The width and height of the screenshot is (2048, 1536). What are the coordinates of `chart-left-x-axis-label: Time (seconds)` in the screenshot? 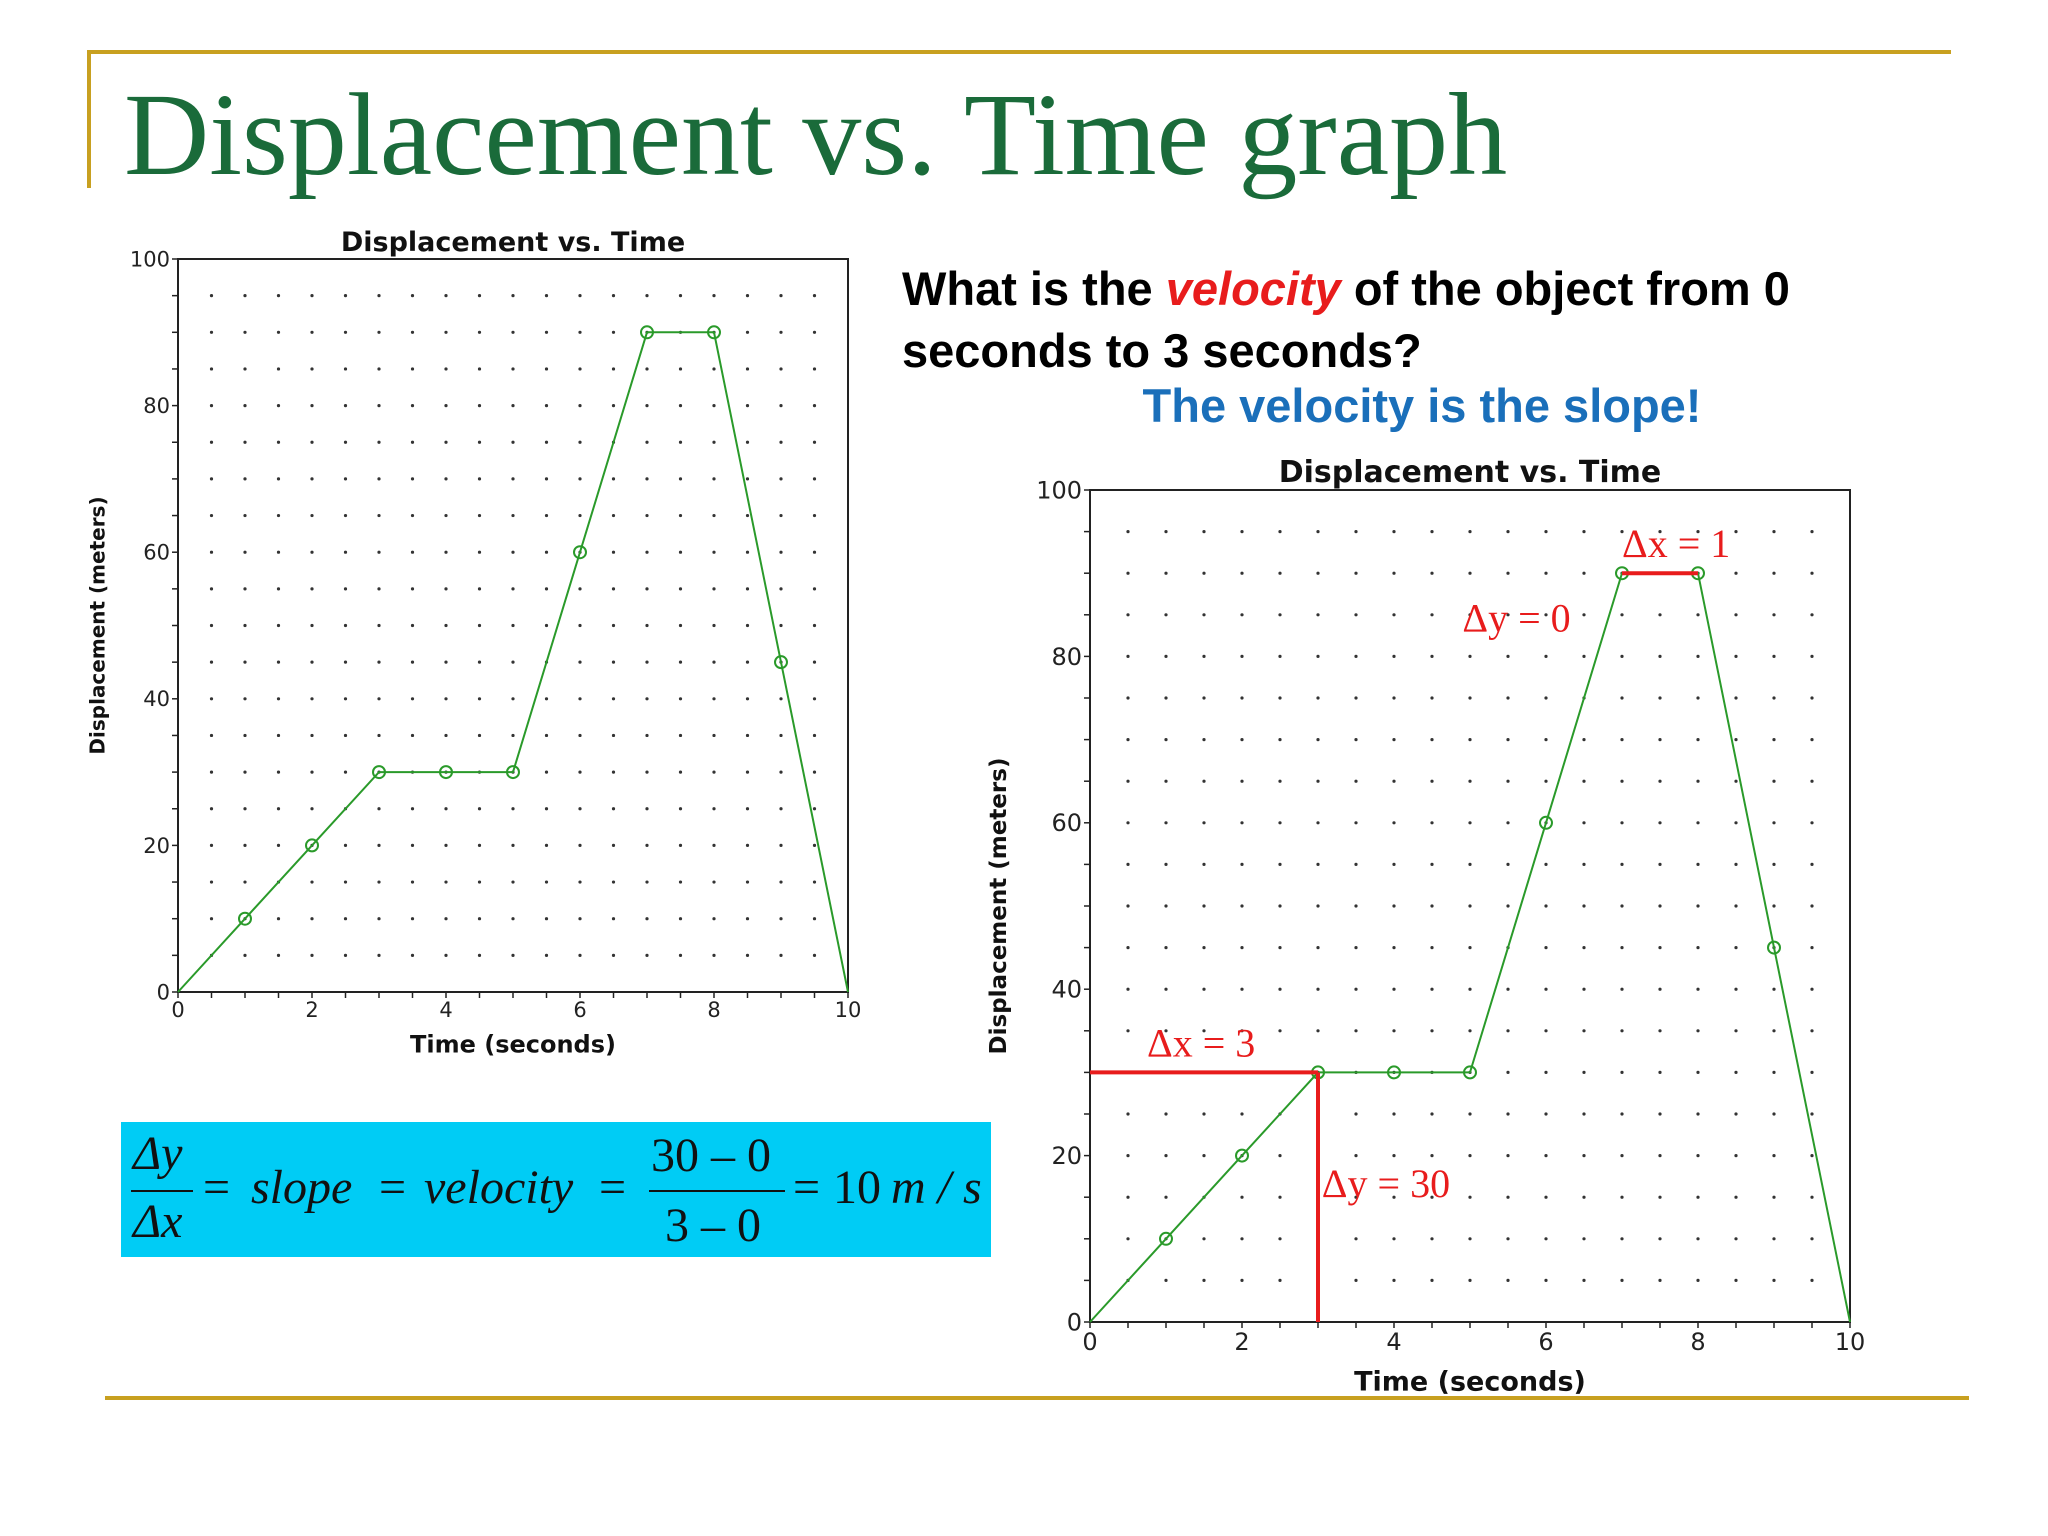 It's located at (513, 1045).